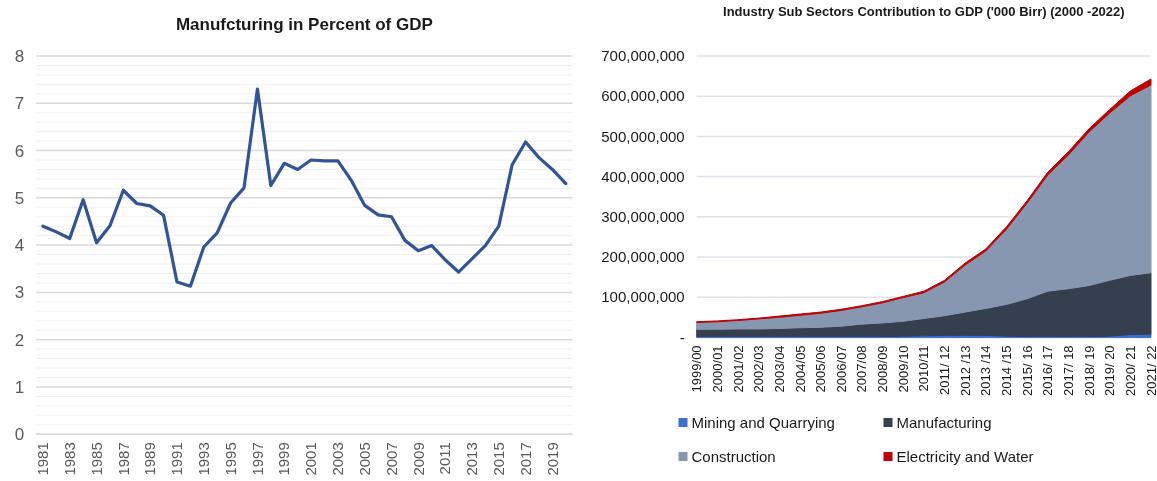 This screenshot has width=1157, height=481. I want to click on x-tick-label: 2004/05, so click(800, 369).